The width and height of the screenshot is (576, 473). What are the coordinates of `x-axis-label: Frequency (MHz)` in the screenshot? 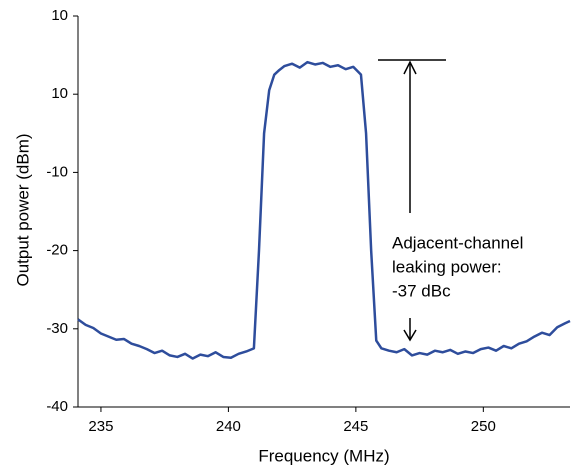 It's located at (323, 455).